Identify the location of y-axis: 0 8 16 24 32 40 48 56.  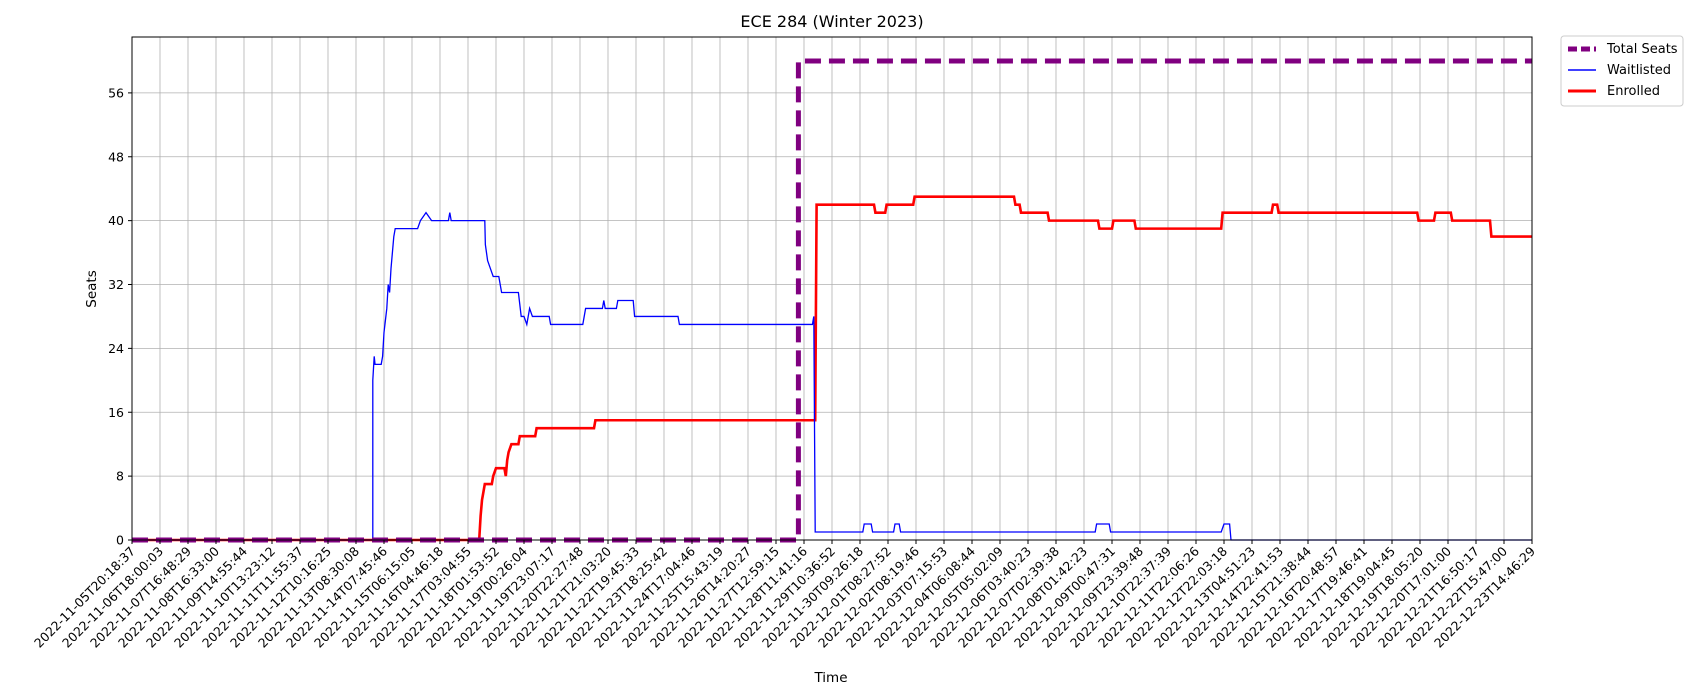
(120, 316).